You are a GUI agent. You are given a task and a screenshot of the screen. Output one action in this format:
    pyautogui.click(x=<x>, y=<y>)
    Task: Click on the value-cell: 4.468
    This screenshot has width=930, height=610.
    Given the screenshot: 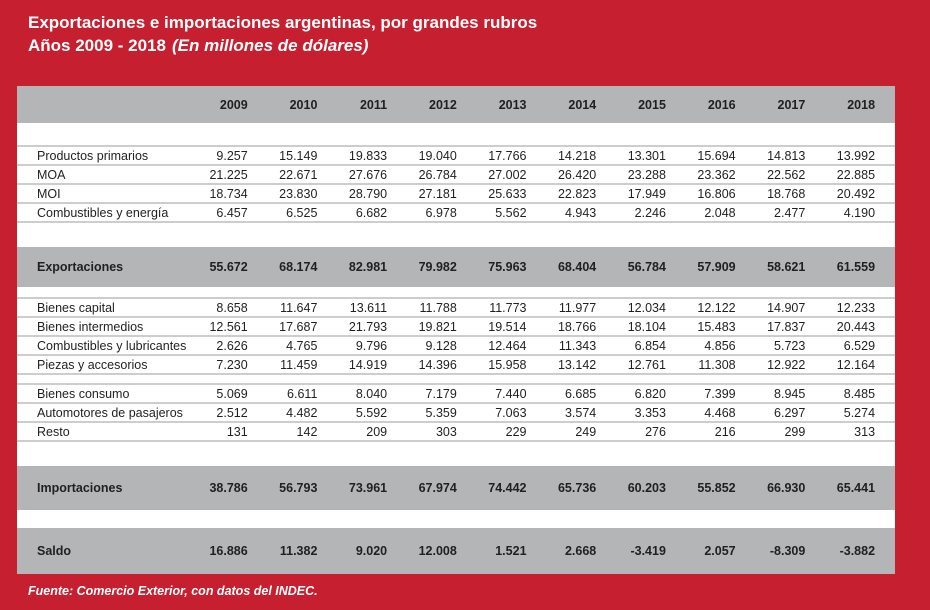 What is the action you would take?
    pyautogui.click(x=720, y=412)
    